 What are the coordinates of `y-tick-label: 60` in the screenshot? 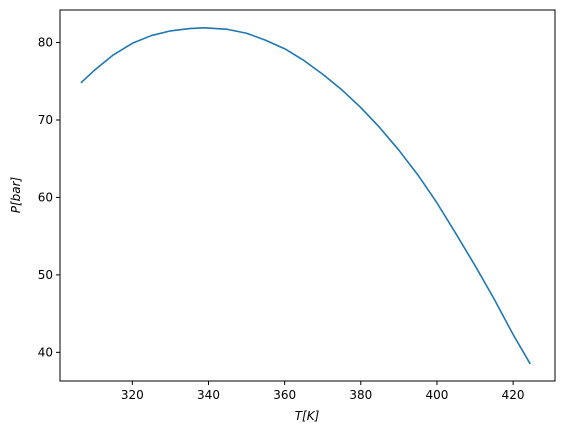 It's located at (45, 197).